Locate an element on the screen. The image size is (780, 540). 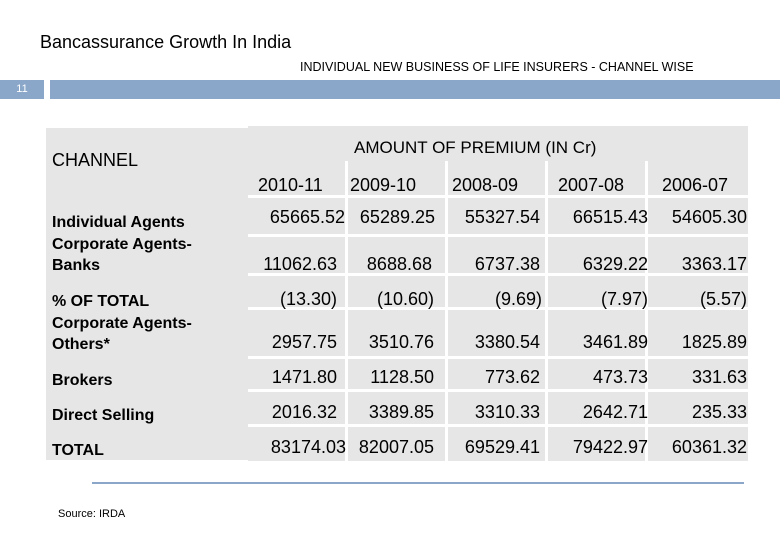
value-cell: 65289.25 is located at coordinates (397, 217).